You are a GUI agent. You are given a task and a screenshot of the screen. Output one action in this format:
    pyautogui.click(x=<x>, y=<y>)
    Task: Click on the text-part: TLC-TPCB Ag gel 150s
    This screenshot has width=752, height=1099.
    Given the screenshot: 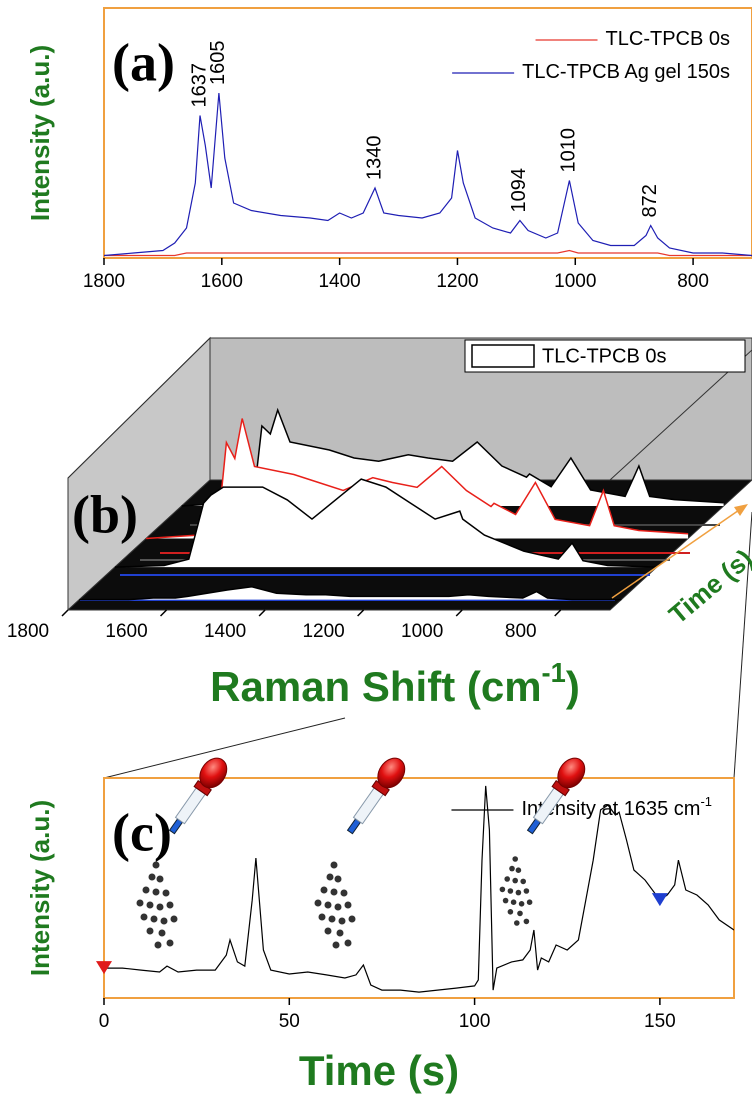 What is the action you would take?
    pyautogui.click(x=626, y=72)
    